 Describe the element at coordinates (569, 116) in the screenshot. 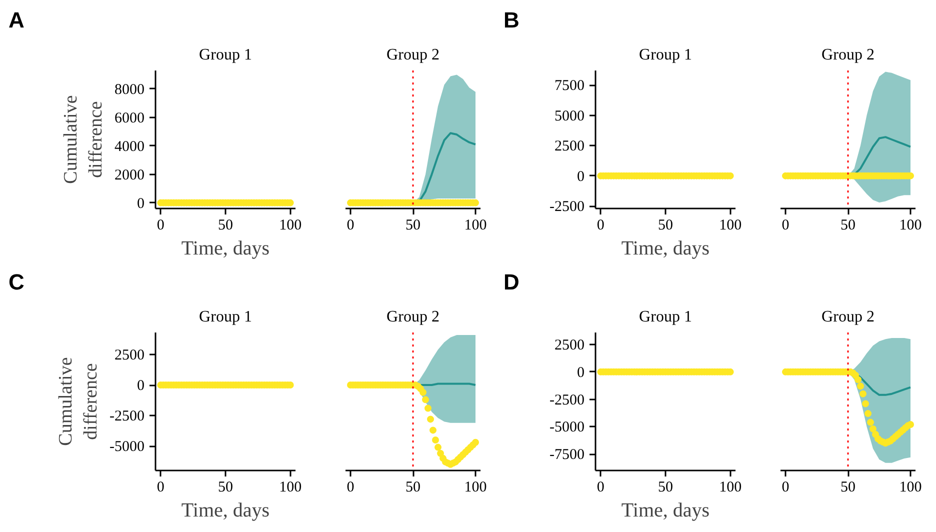

I see `y-tick-label: 5000` at that location.